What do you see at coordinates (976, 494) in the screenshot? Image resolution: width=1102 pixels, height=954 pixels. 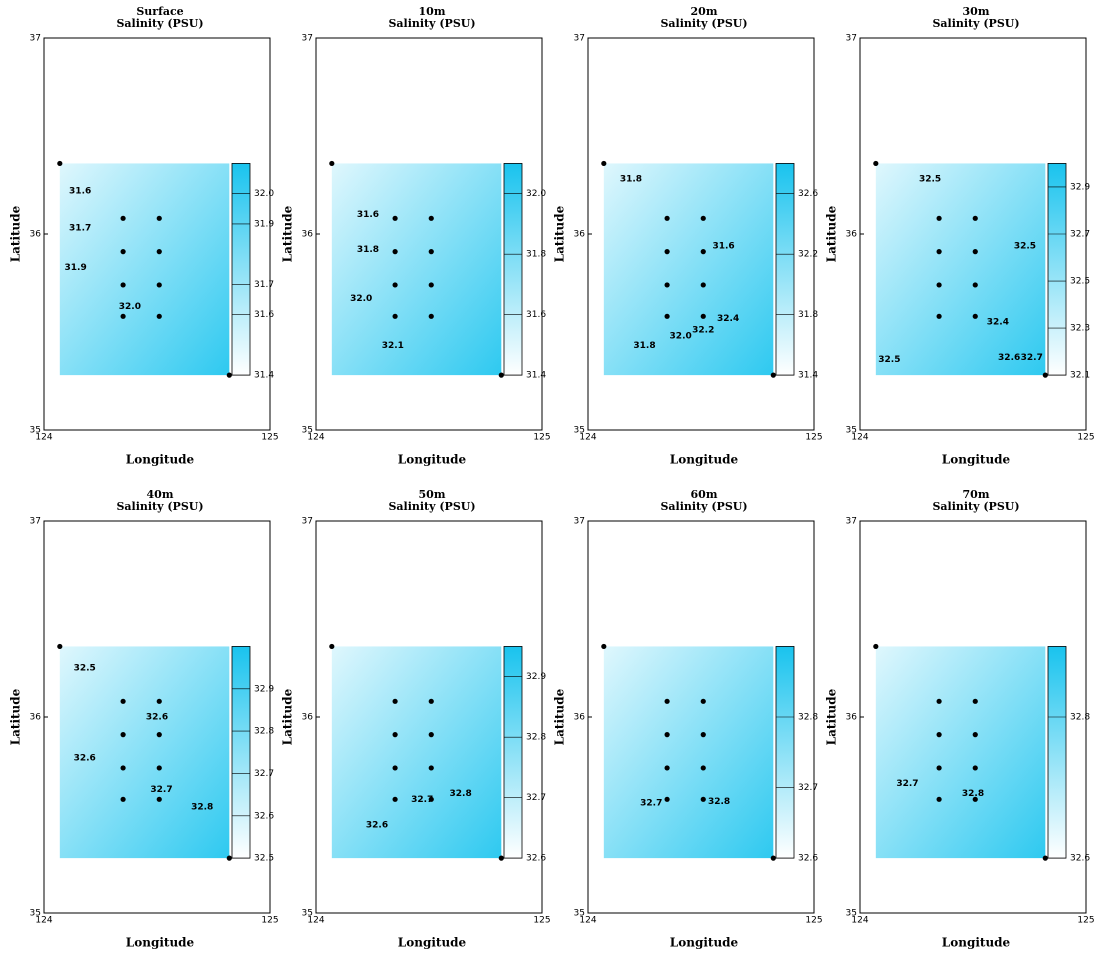 I see `panel-title: 70m` at bounding box center [976, 494].